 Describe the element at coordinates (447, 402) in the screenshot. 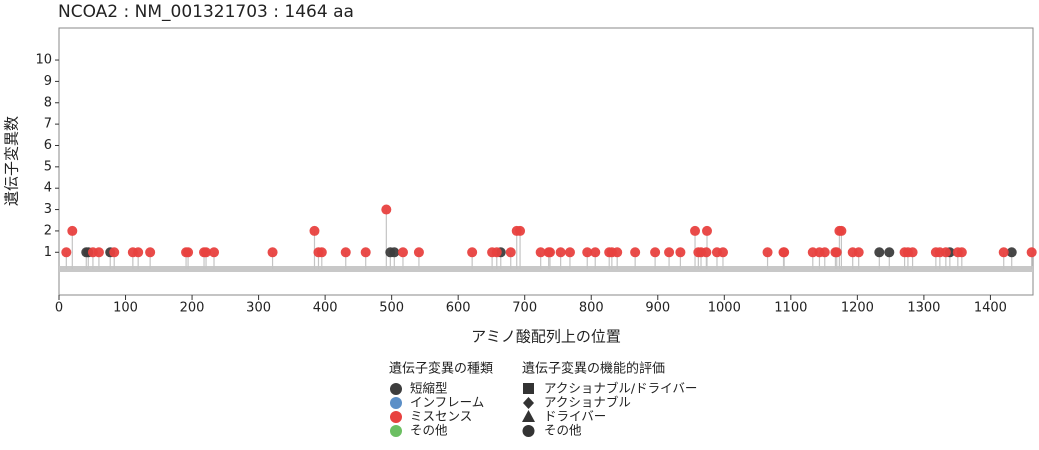

I see `legend-text: インフレーム` at that location.